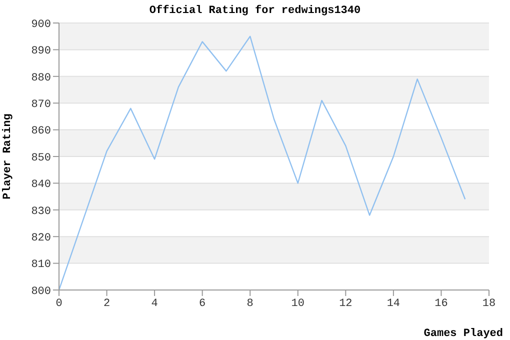 The image size is (510, 340). Describe the element at coordinates (41, 292) in the screenshot. I see `y-tick-label: 800` at that location.